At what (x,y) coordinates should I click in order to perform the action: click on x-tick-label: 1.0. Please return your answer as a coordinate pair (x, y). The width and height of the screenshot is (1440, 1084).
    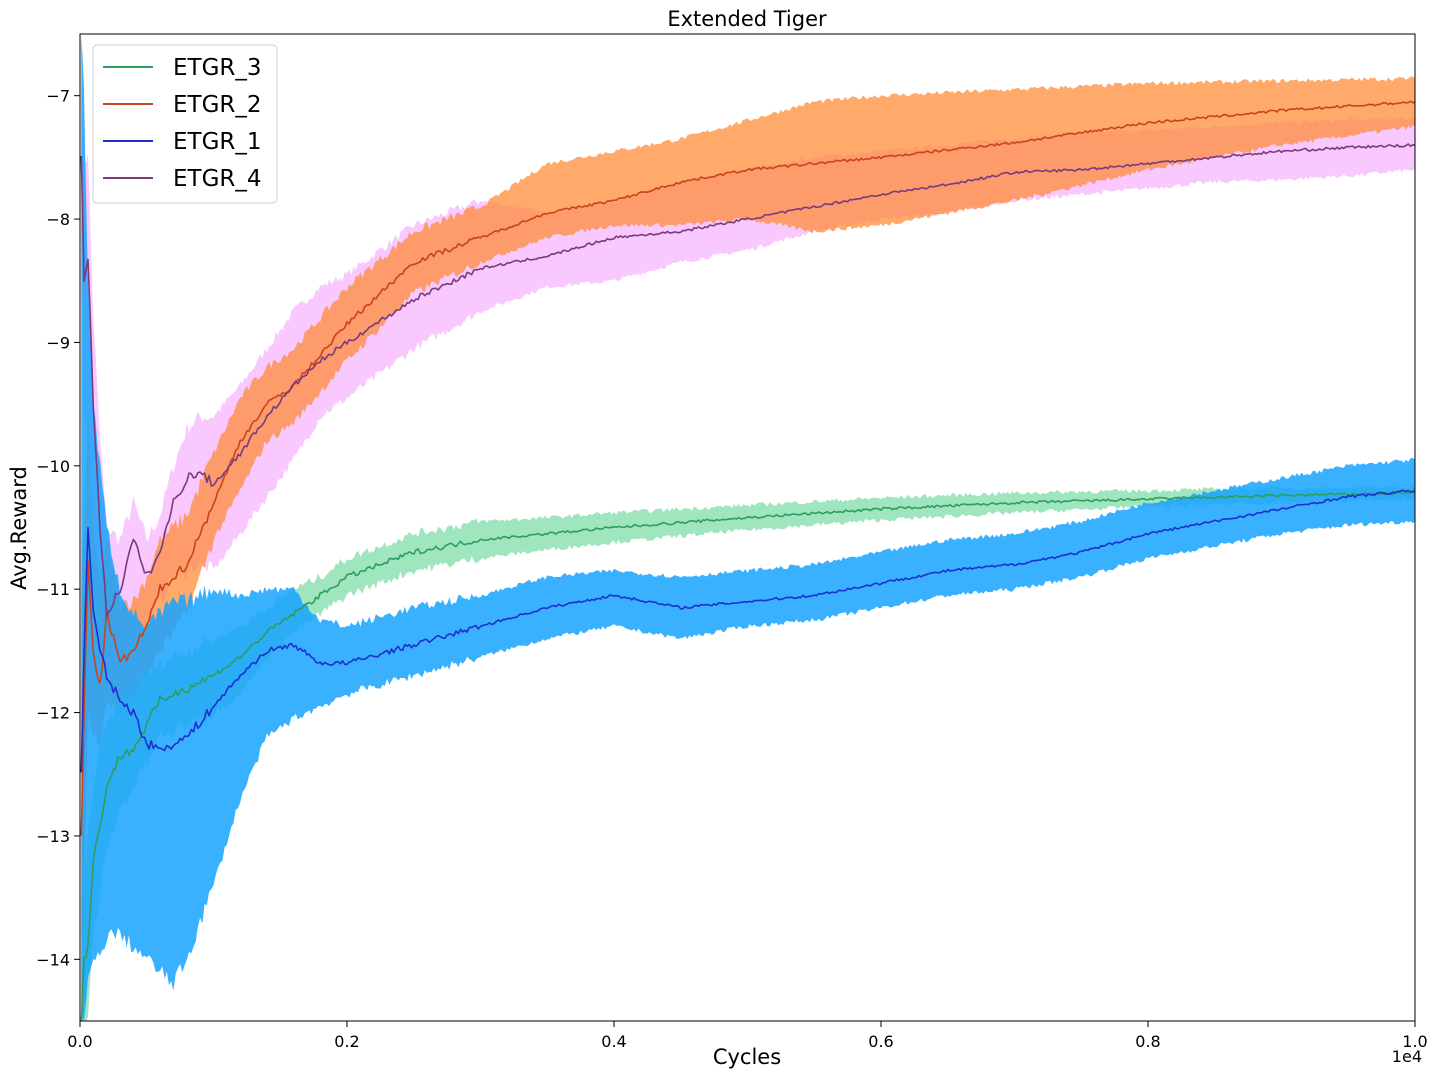
    Looking at the image, I should click on (1414, 1041).